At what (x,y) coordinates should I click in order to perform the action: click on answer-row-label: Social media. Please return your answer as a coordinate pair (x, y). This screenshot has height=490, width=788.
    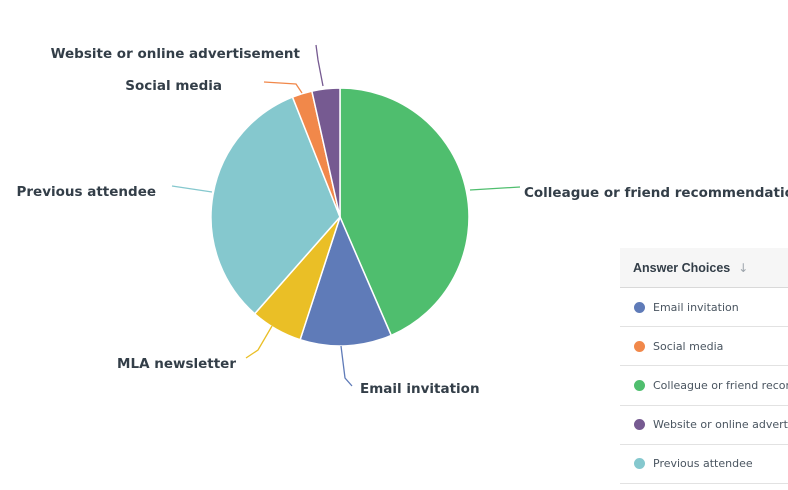
    Looking at the image, I should click on (688, 346).